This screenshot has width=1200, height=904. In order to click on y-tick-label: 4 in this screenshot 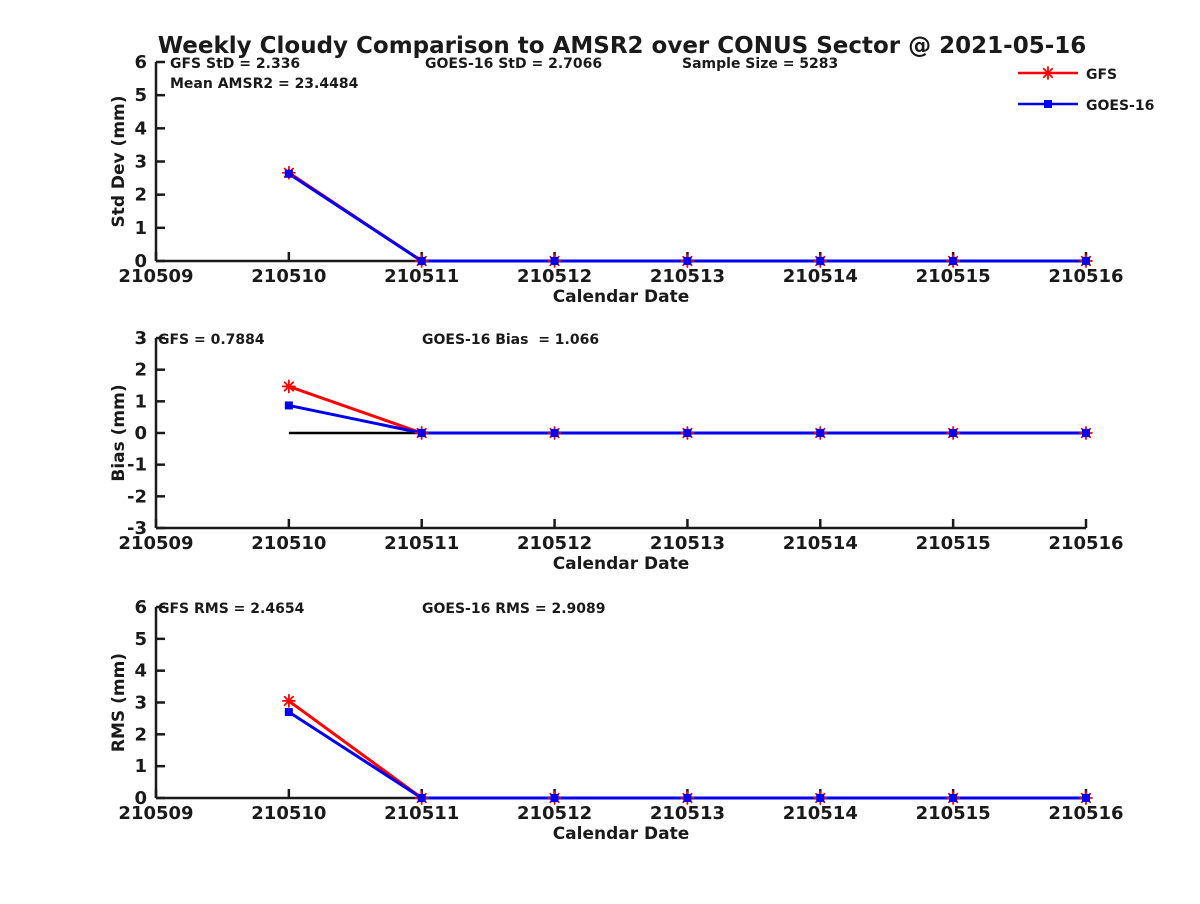, I will do `click(140, 128)`.